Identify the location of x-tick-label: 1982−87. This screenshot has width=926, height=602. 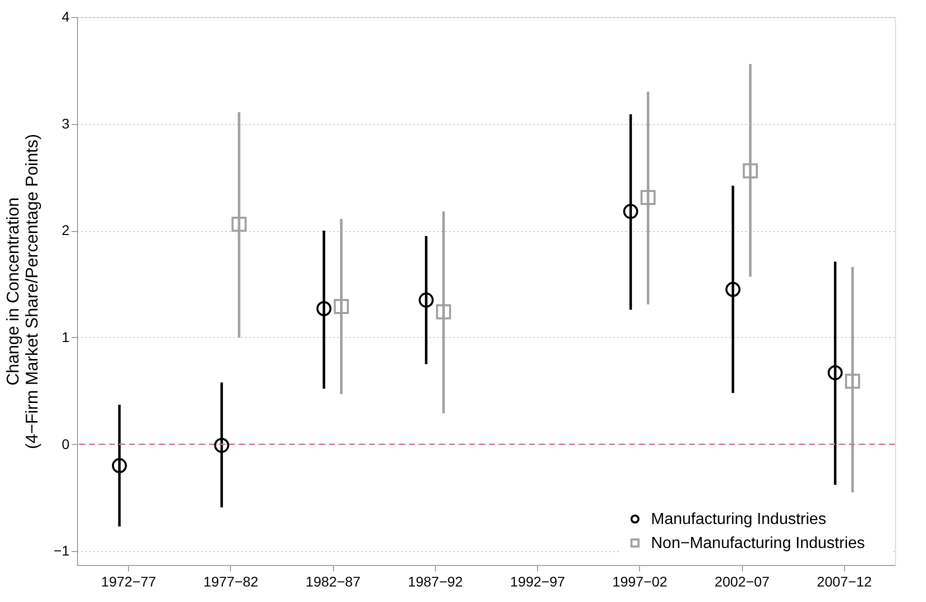
(333, 582).